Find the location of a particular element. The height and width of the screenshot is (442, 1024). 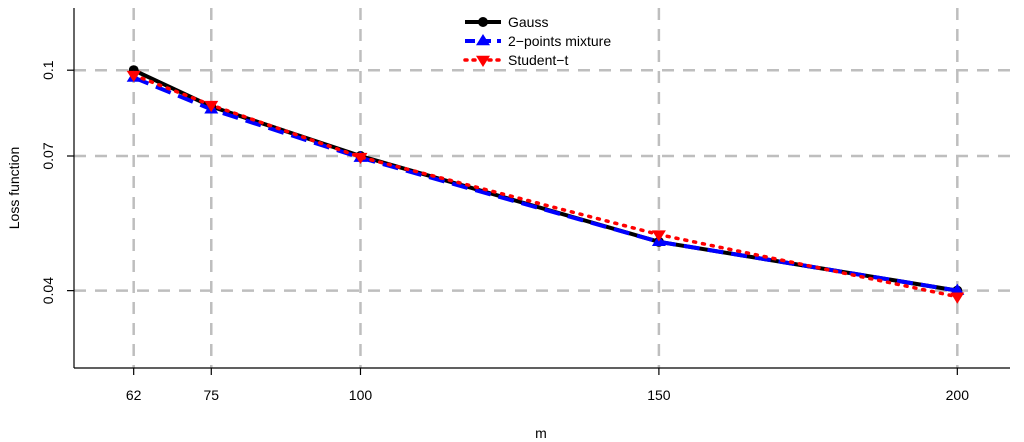

legend-label-2-points-mixture: 2−points mixture is located at coordinates (559, 41).